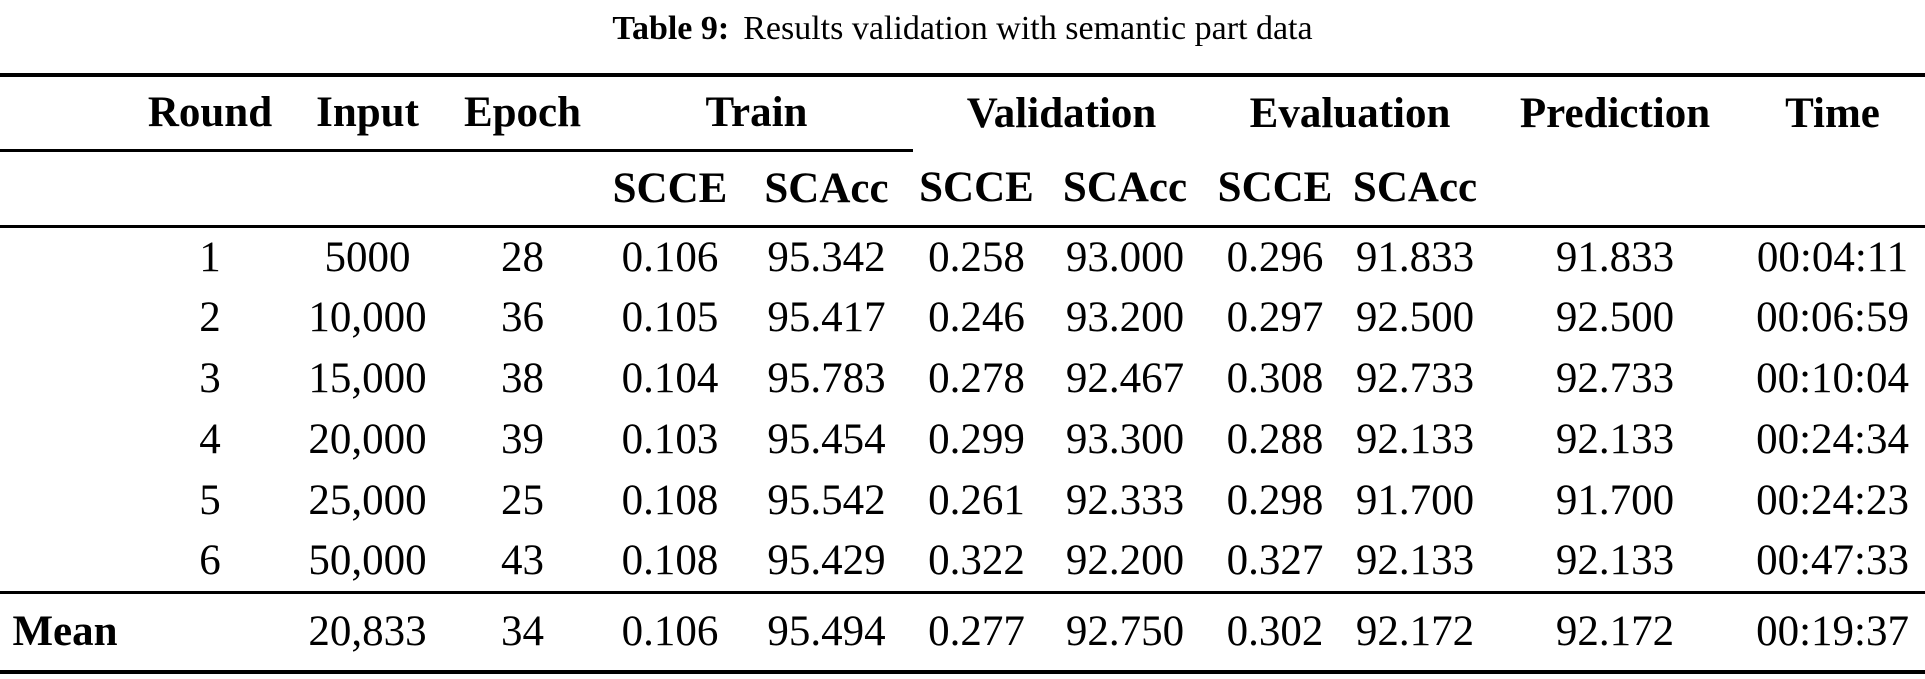 The height and width of the screenshot is (679, 1925). Describe the element at coordinates (522, 500) in the screenshot. I see `cell-epoch: 25` at that location.